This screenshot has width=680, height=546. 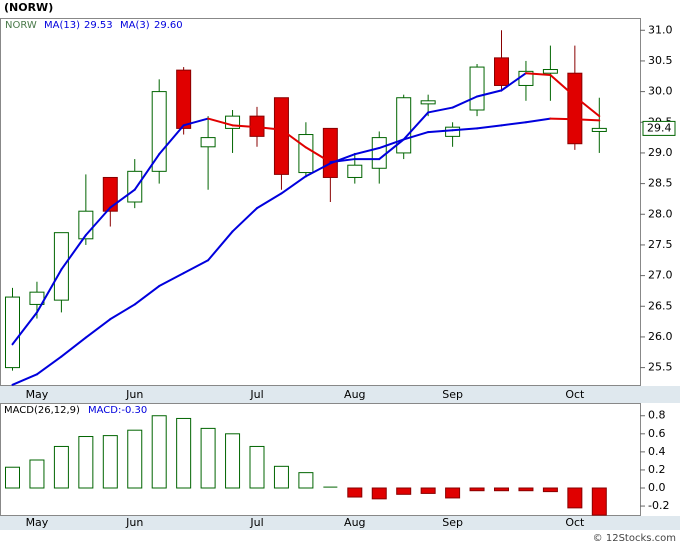 I want to click on y-tick-label: 28.0, so click(x=660, y=213).